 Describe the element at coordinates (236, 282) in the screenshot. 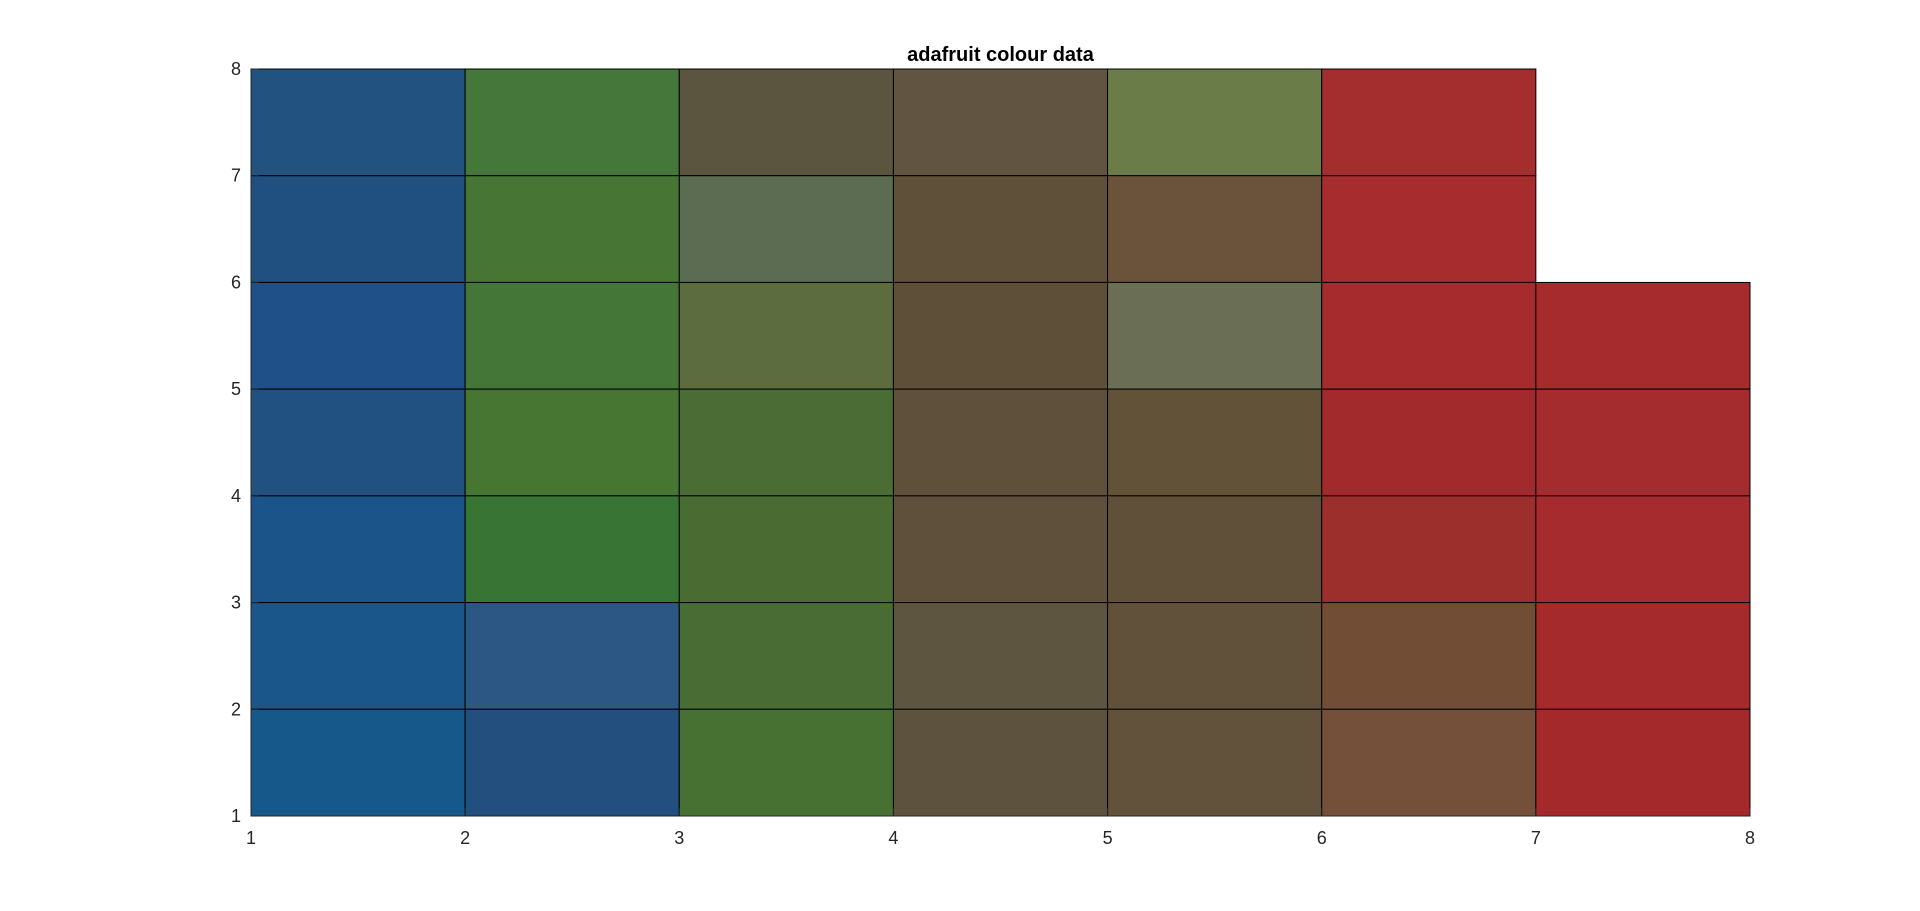

I see `y-tick-label: 6` at that location.